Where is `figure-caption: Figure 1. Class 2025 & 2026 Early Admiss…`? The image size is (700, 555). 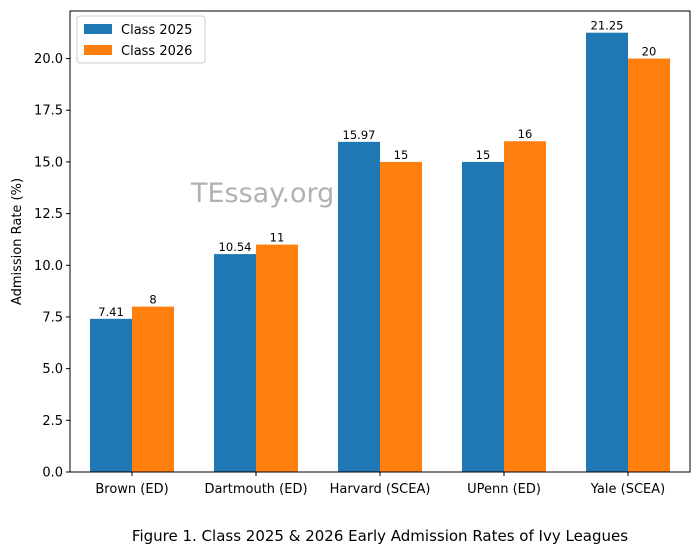 figure-caption: Figure 1. Class 2025 & 2026 Early Admiss… is located at coordinates (380, 536).